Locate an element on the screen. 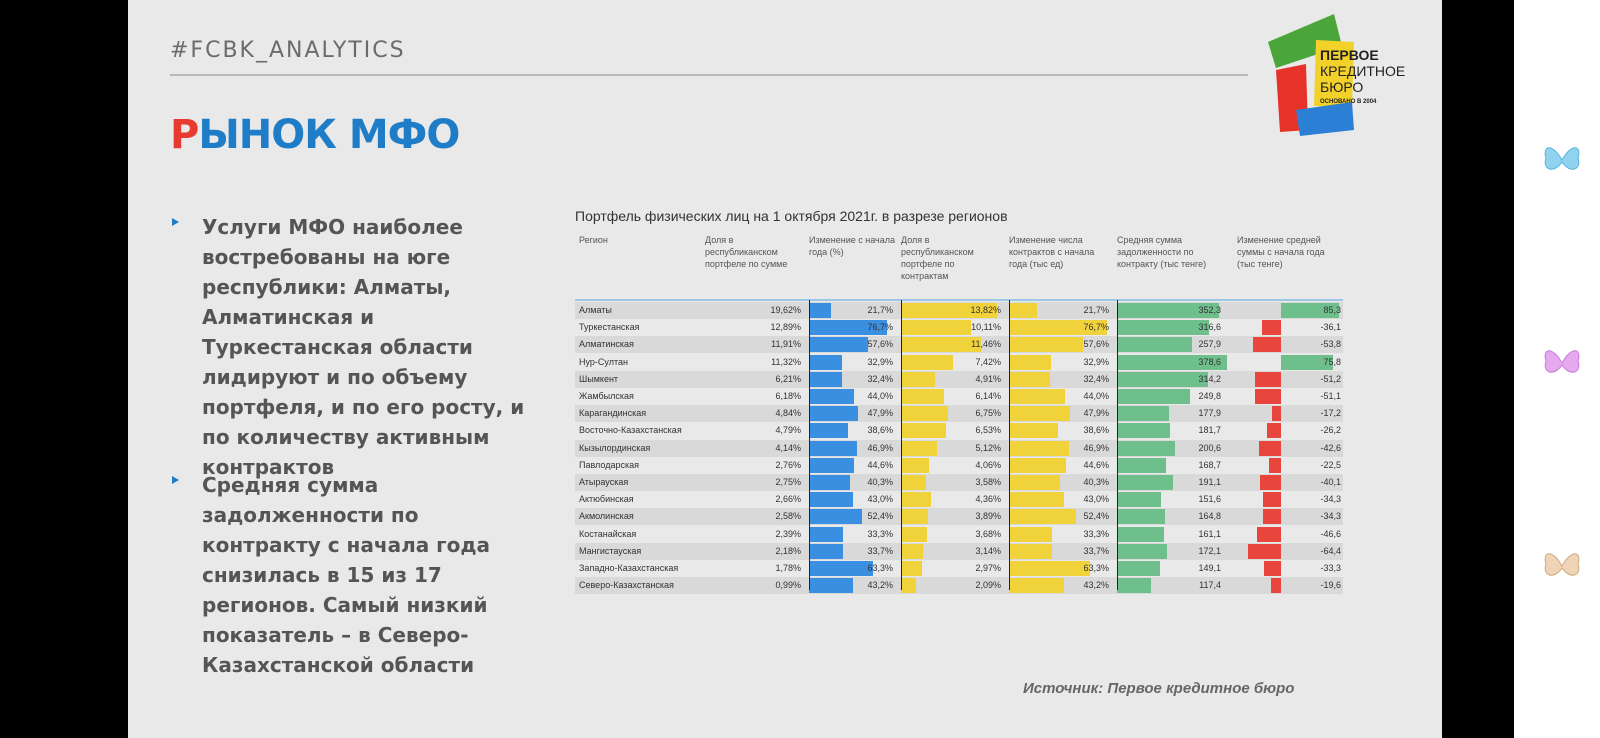 Image resolution: width=1600 pixels, height=738 pixels. column-axis-line is located at coordinates (901, 445).